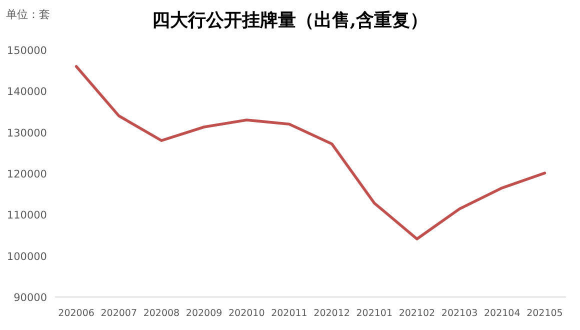 The width and height of the screenshot is (580, 330). Describe the element at coordinates (119, 313) in the screenshot. I see `x-tick-label: 202007` at that location.